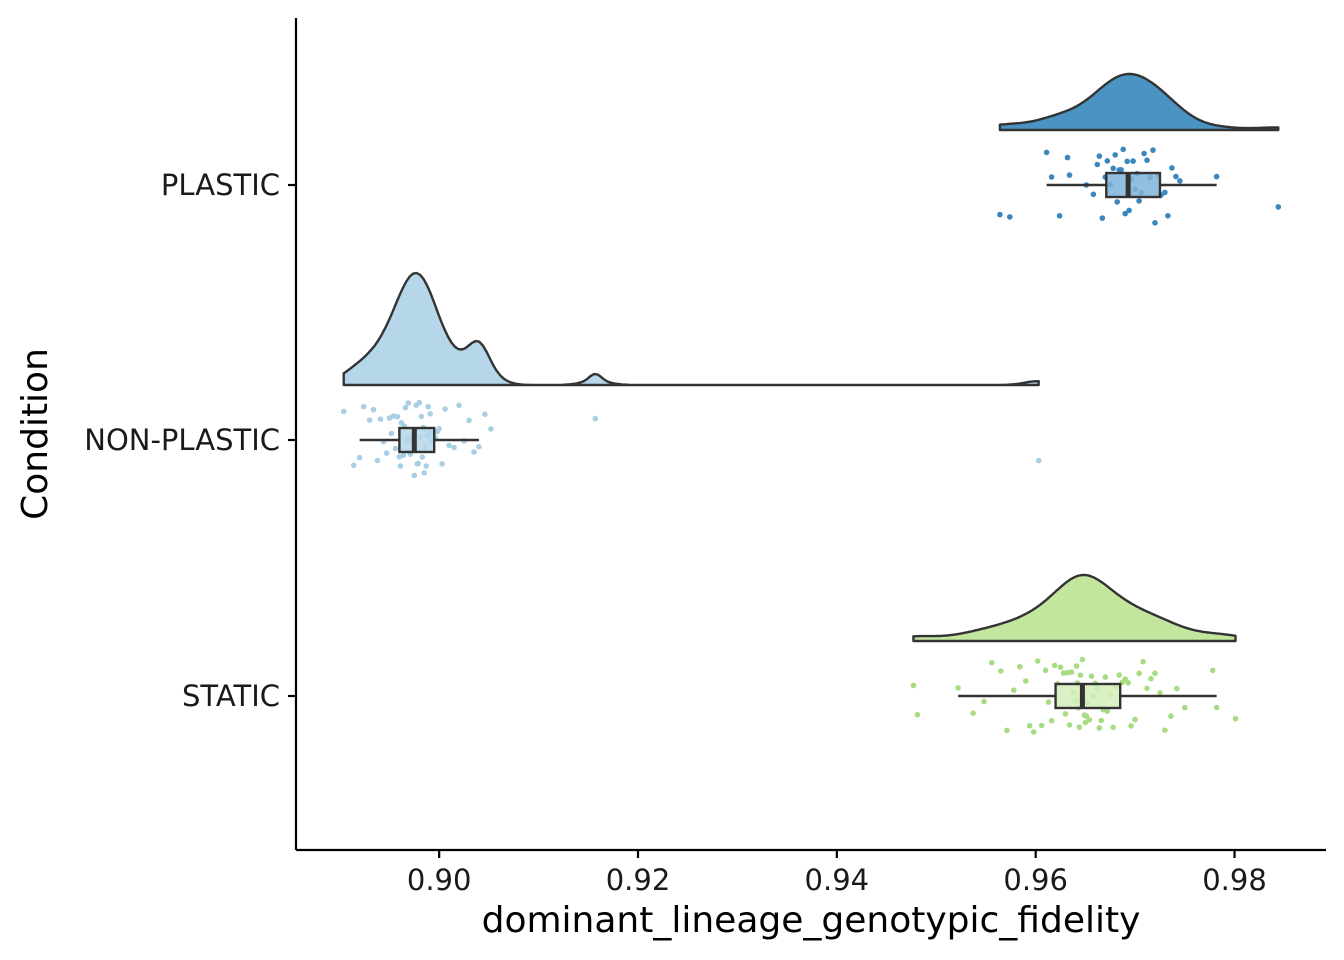 This screenshot has height=960, width=1344. Describe the element at coordinates (1133, 185) in the screenshot. I see `box-plastic` at that location.